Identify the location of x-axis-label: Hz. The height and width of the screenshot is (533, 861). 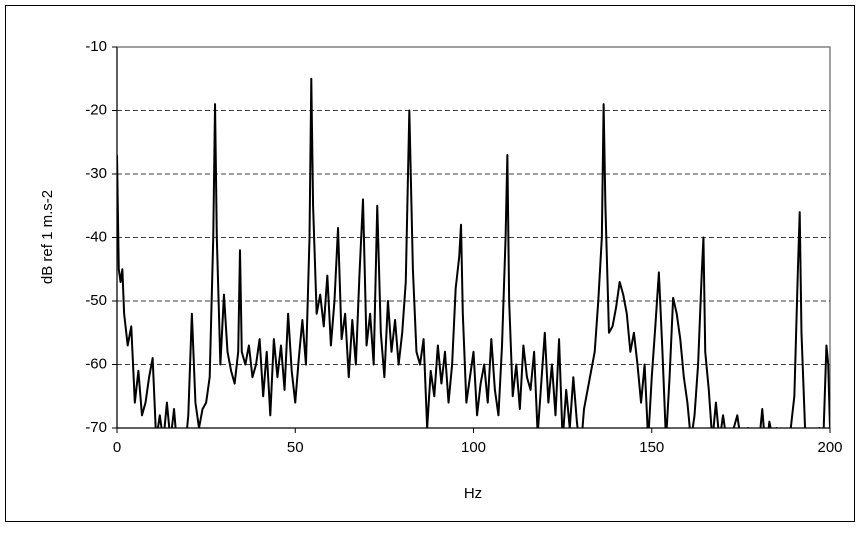
(473, 493).